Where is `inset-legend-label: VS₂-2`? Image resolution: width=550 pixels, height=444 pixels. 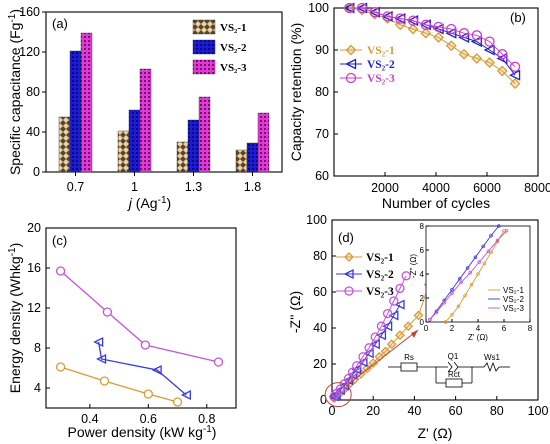
inset-legend-label: VS₂-2 is located at coordinates (513, 299).